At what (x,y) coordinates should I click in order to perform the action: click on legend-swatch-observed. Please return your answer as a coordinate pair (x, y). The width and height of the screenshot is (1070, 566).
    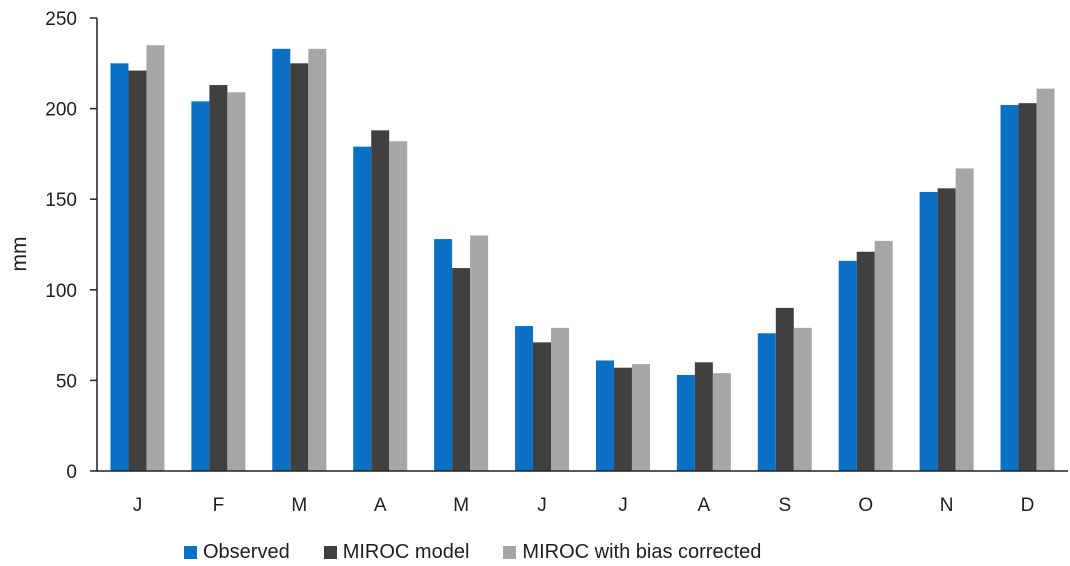
    Looking at the image, I should click on (190, 552).